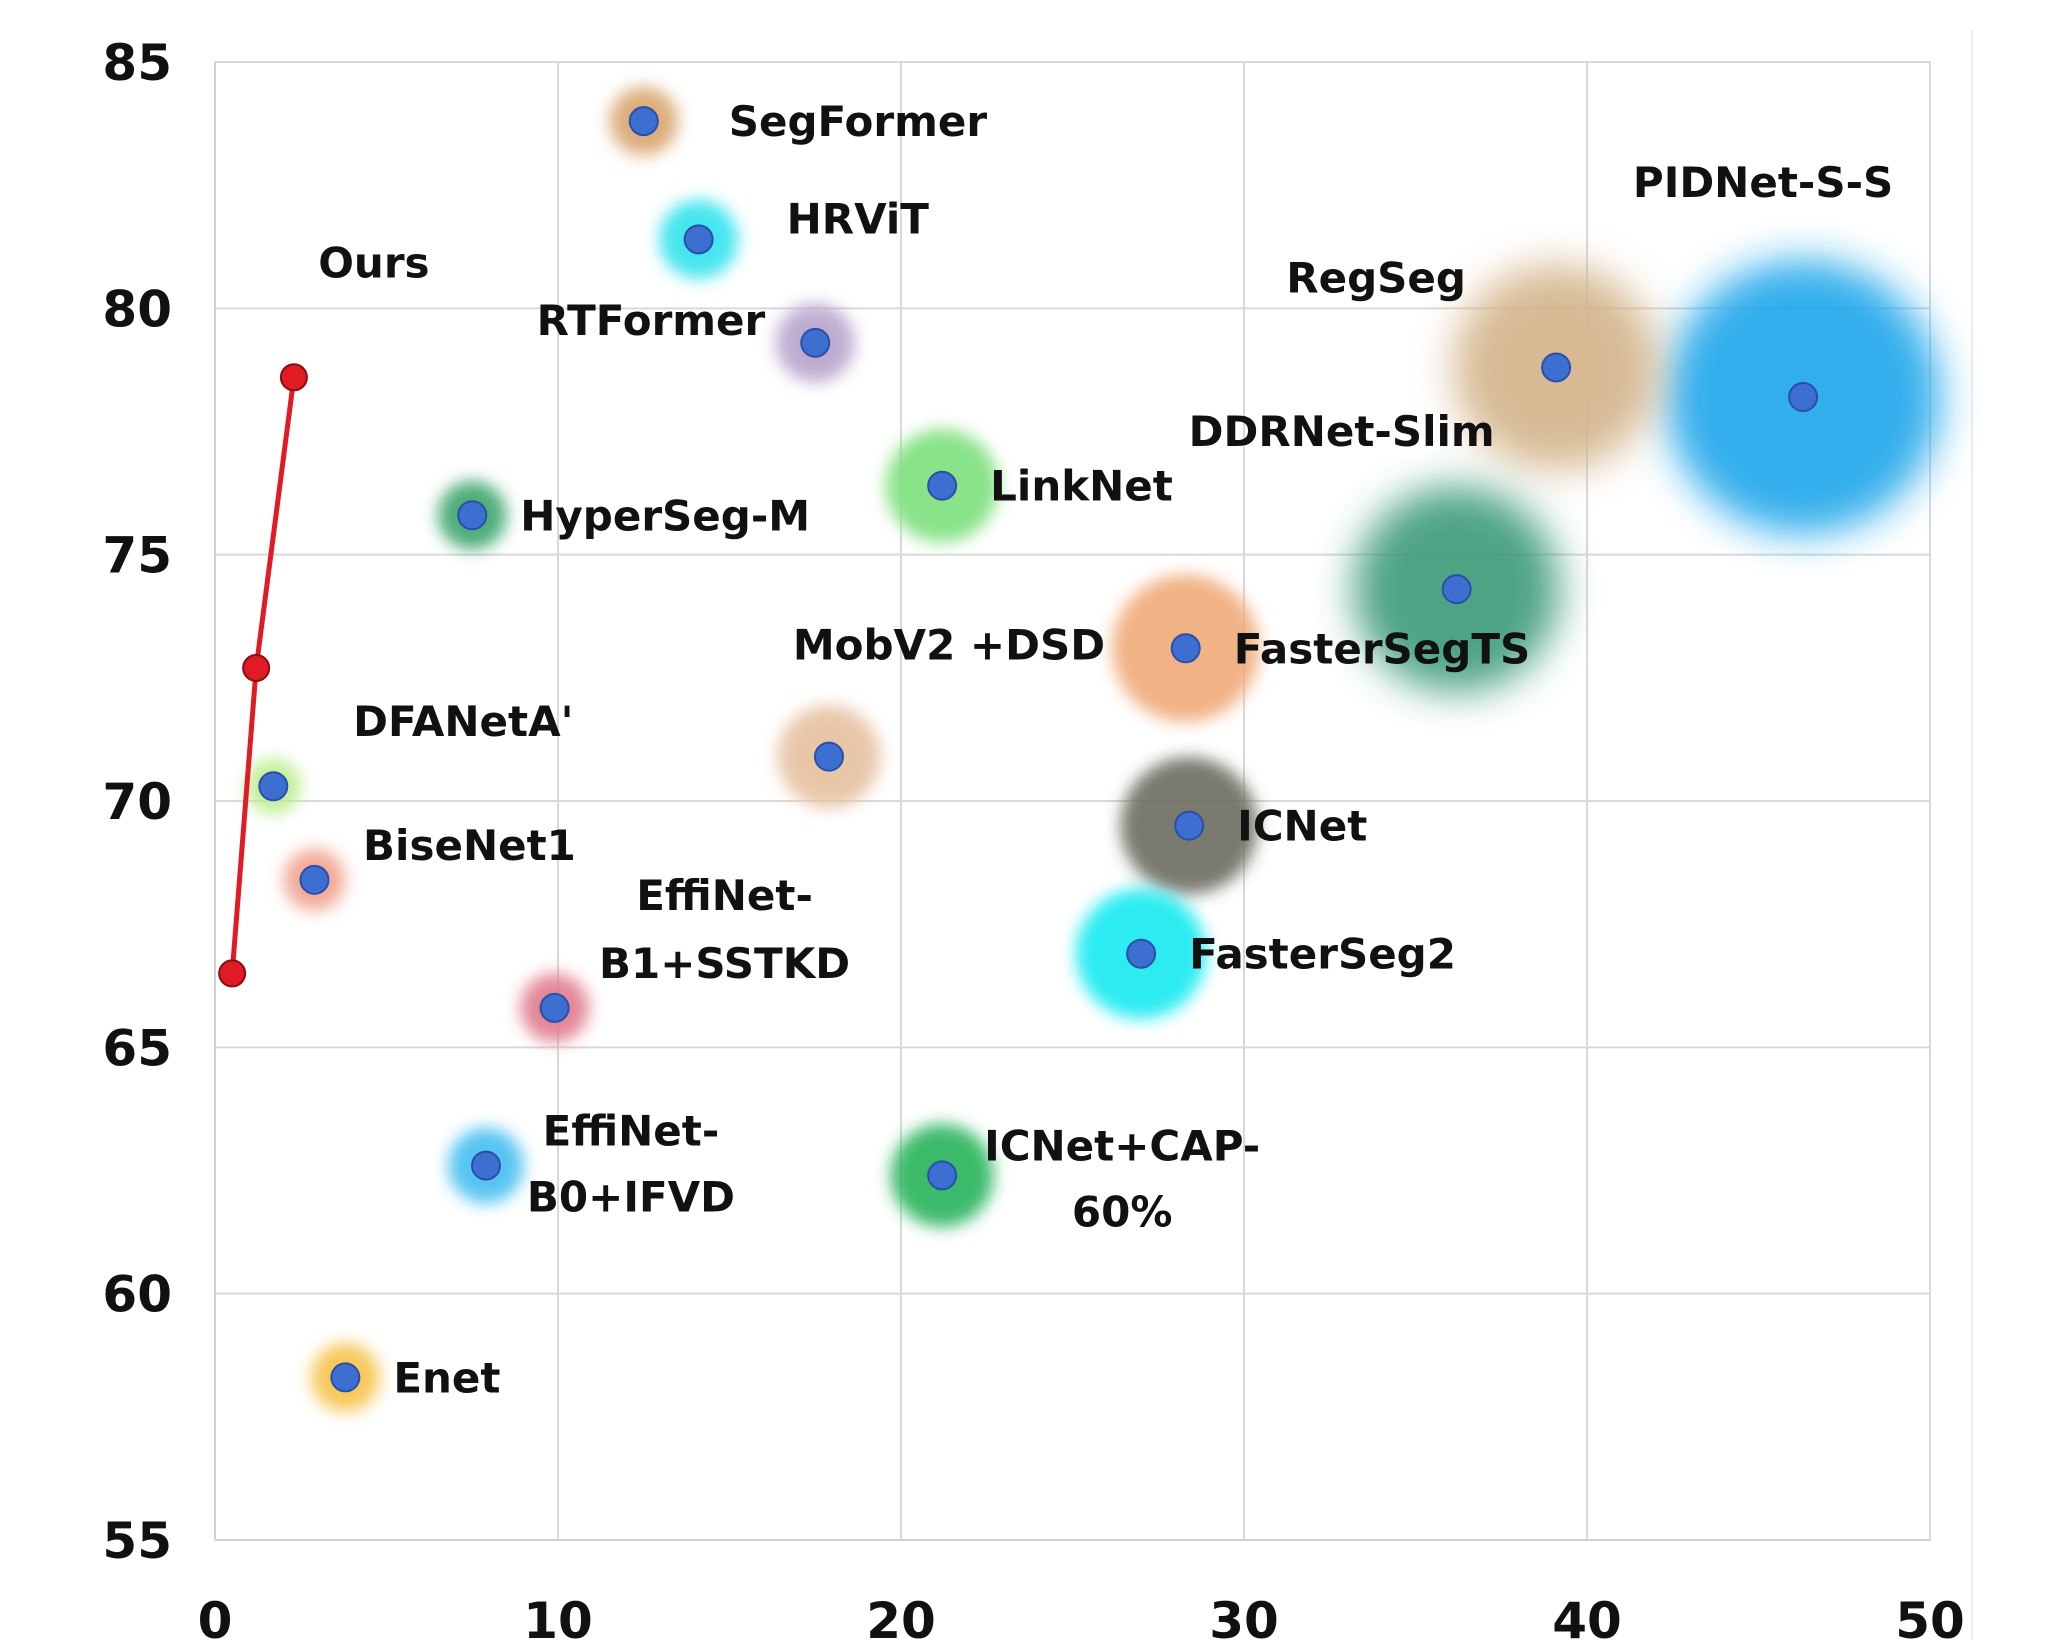  What do you see at coordinates (463, 721) in the screenshot?
I see `data-label: DFANetA'` at bounding box center [463, 721].